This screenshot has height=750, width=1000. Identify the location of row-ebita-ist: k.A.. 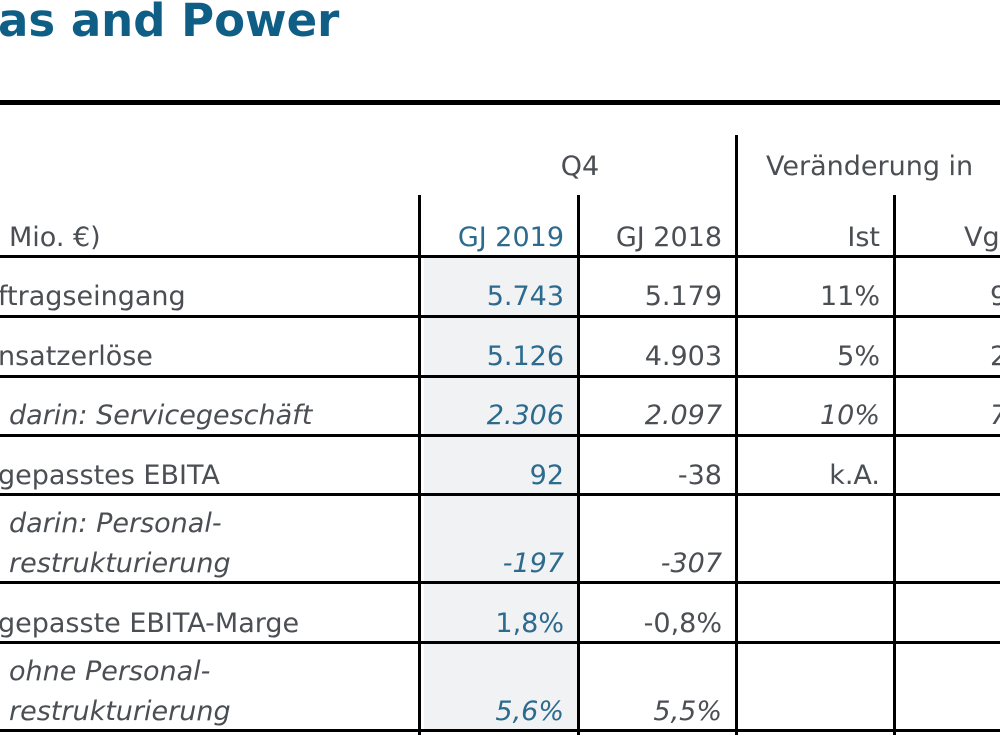
(854, 475).